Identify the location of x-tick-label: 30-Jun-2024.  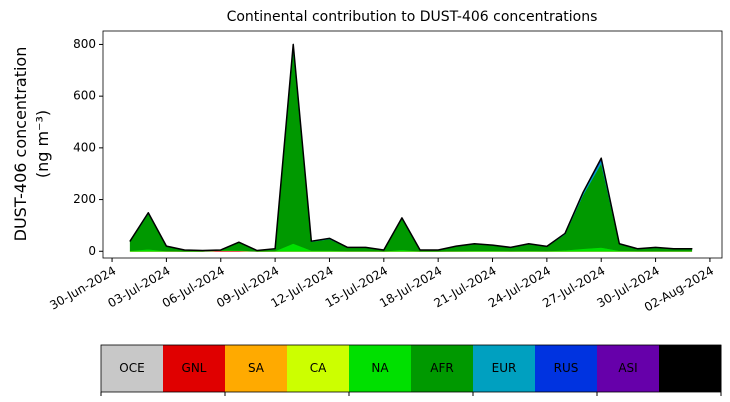
(82, 288).